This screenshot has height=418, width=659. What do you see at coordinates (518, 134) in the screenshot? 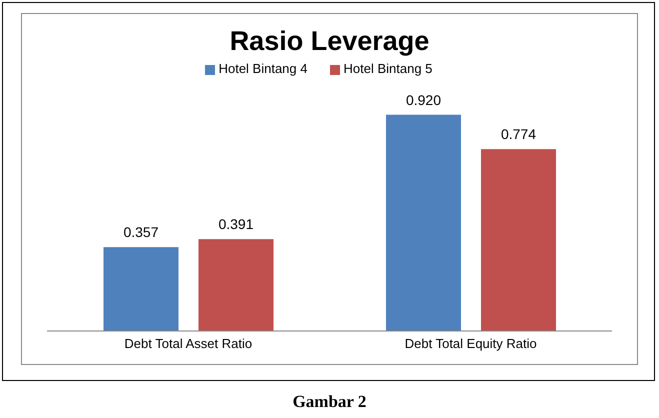
I see `data-label: 0.774` at bounding box center [518, 134].